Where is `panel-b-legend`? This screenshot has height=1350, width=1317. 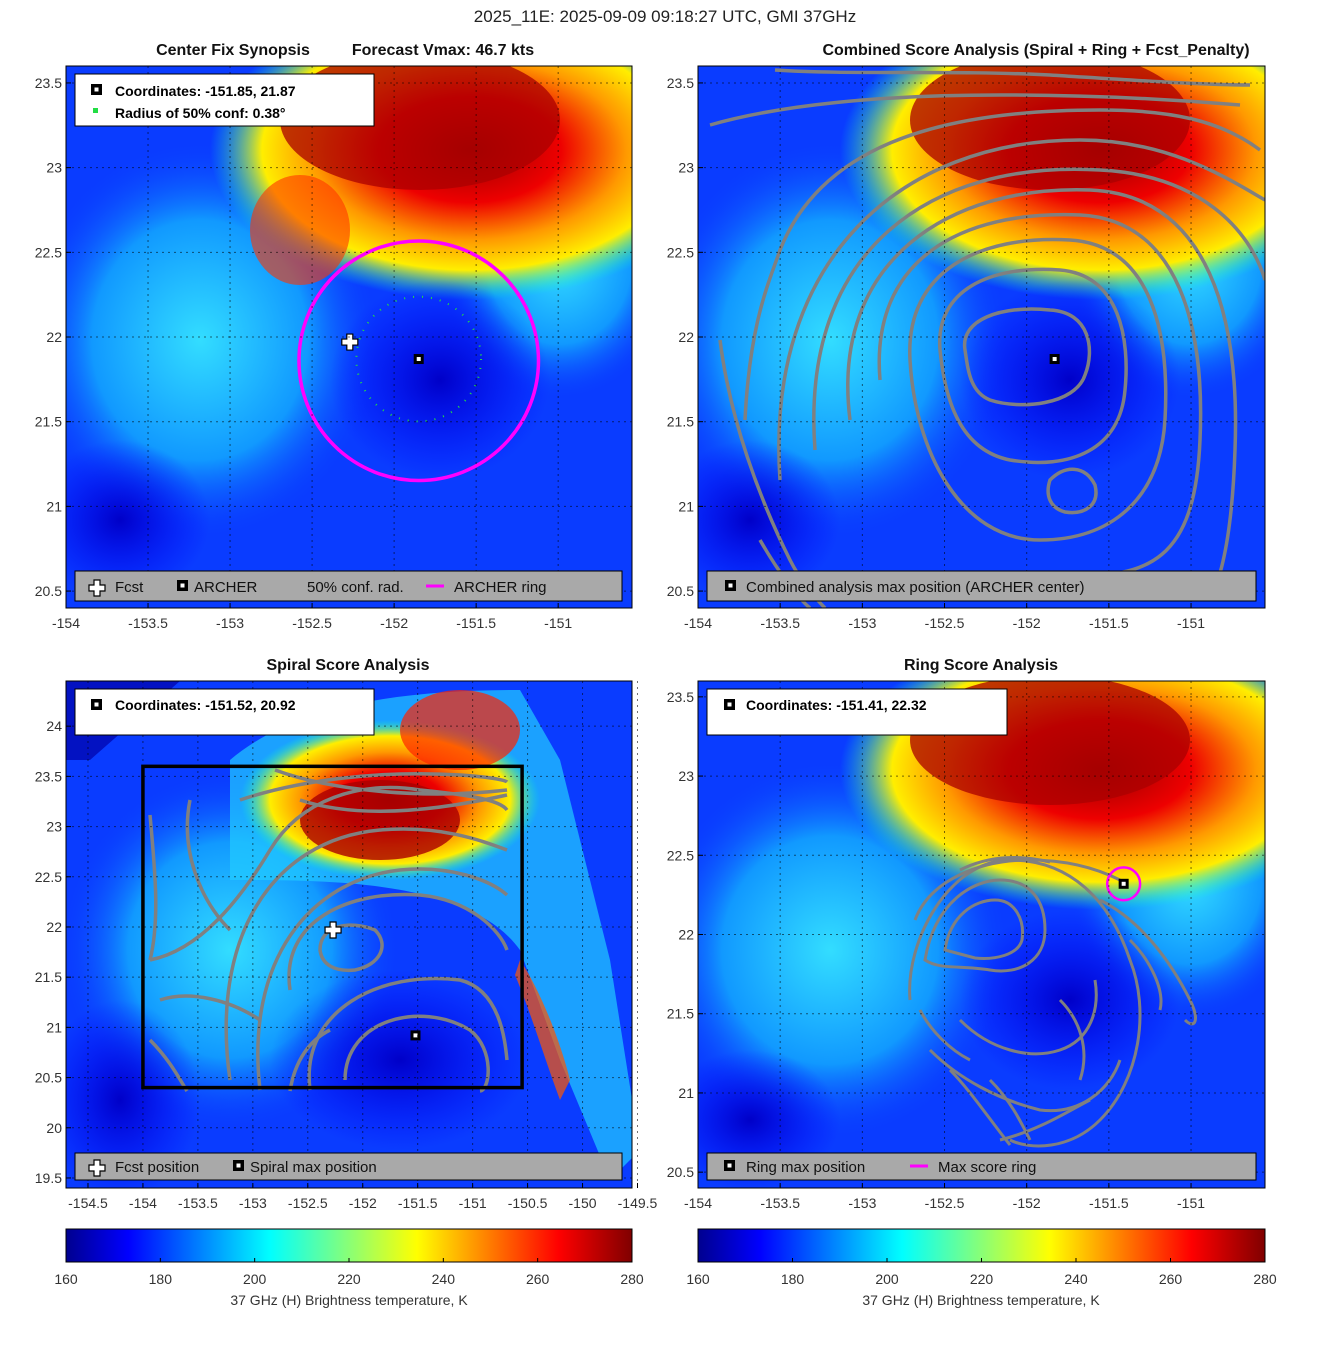 panel-b-legend is located at coordinates (981, 586).